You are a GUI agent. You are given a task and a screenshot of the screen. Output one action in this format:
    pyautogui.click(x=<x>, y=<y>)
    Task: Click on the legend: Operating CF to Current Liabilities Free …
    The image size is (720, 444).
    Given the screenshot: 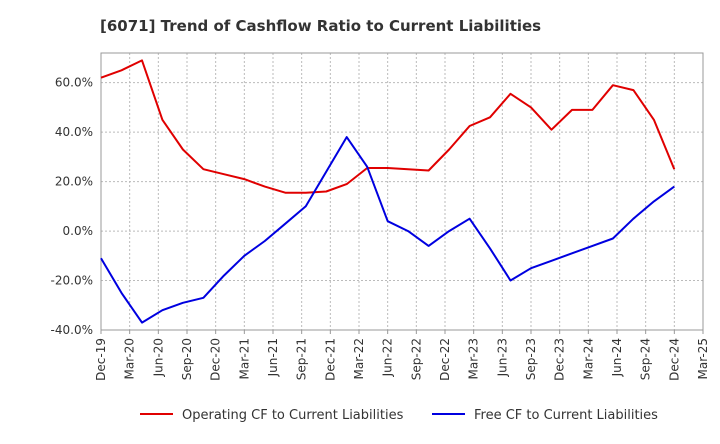 What is the action you would take?
    pyautogui.click(x=399, y=415)
    